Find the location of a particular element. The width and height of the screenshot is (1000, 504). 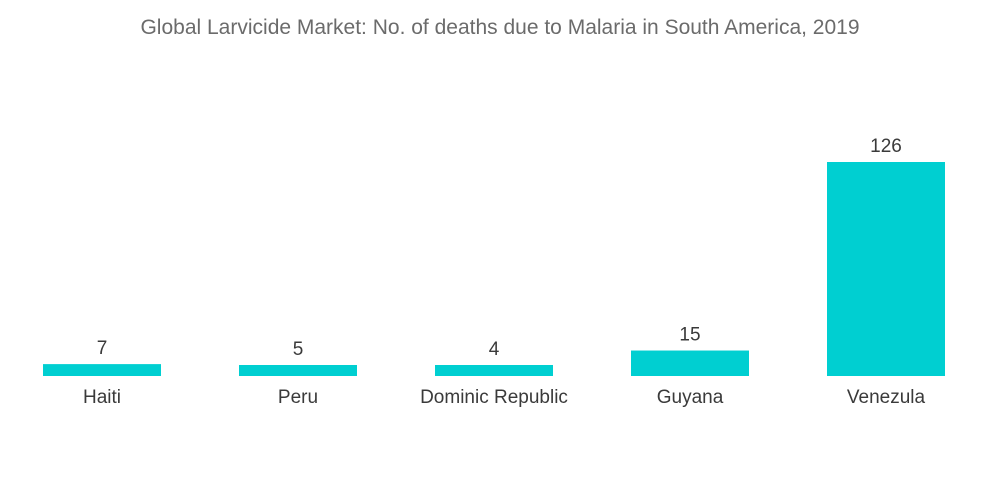

x-tick-label: Haiti is located at coordinates (102, 397).